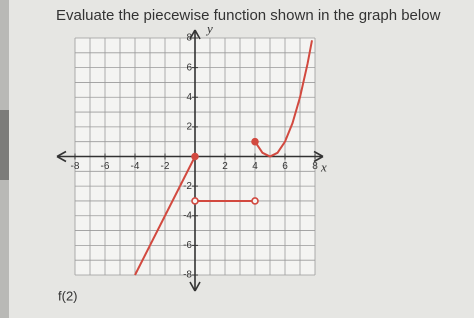 The height and width of the screenshot is (318, 474). Describe the element at coordinates (189, 97) in the screenshot. I see `y-tick-label: 4` at that location.